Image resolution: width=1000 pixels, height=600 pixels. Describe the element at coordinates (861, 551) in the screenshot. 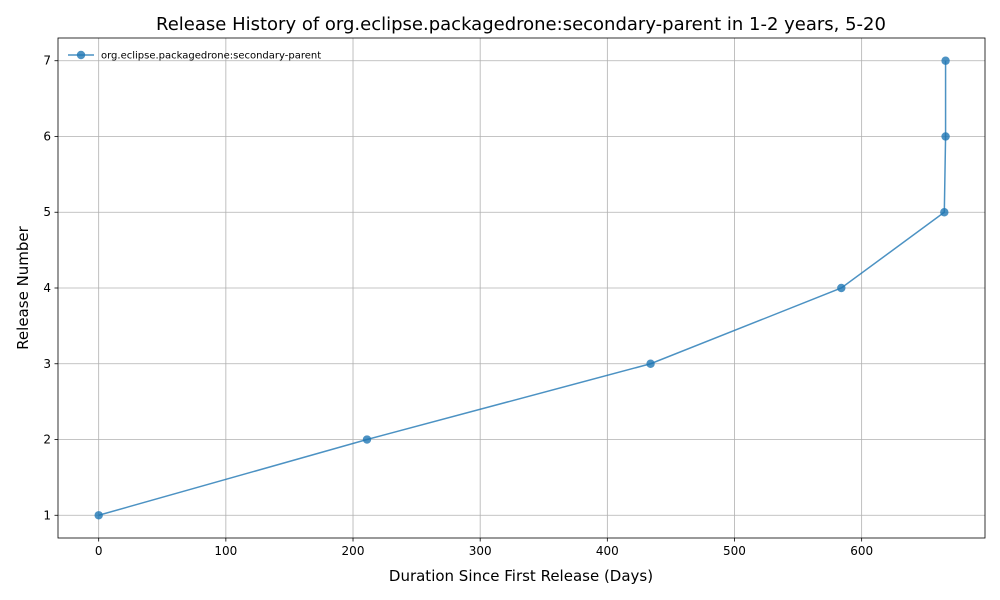

I see `x-tick-label: 600` at that location.